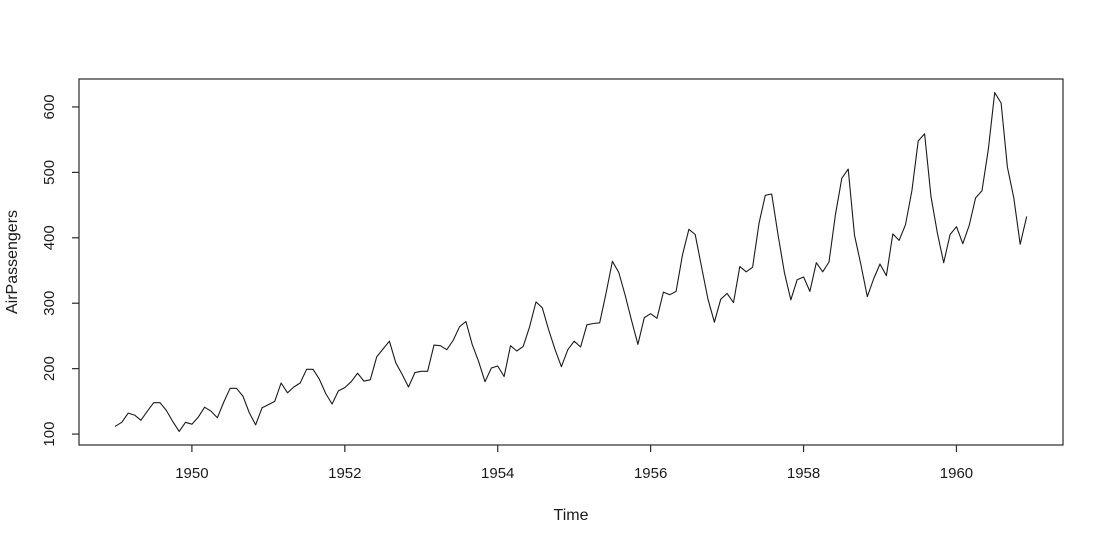 This screenshot has height=544, width=1103. What do you see at coordinates (60, 270) in the screenshot?
I see `y-axis-ticks: 100 200 300 400 500 600` at bounding box center [60, 270].